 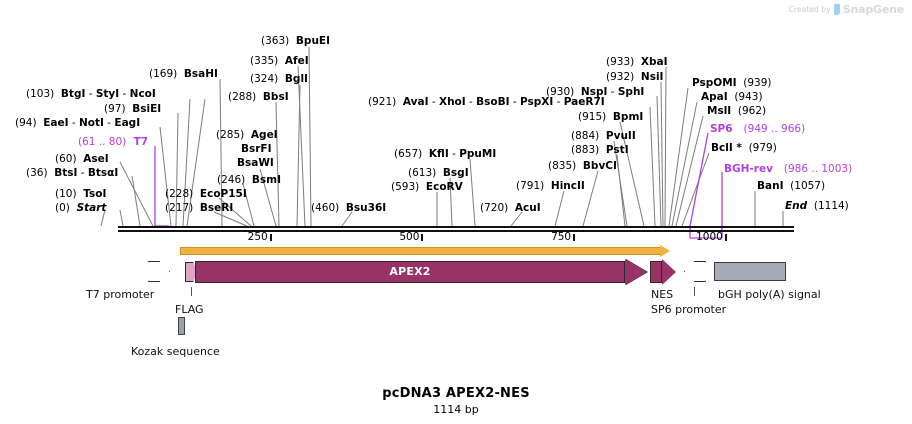 I want to click on enzyme-name: TsoI, so click(x=95, y=194).